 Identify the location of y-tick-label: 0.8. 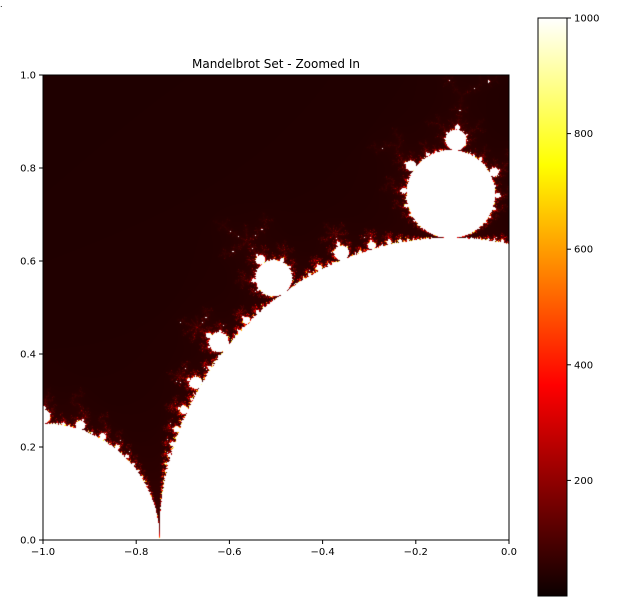
(28, 169).